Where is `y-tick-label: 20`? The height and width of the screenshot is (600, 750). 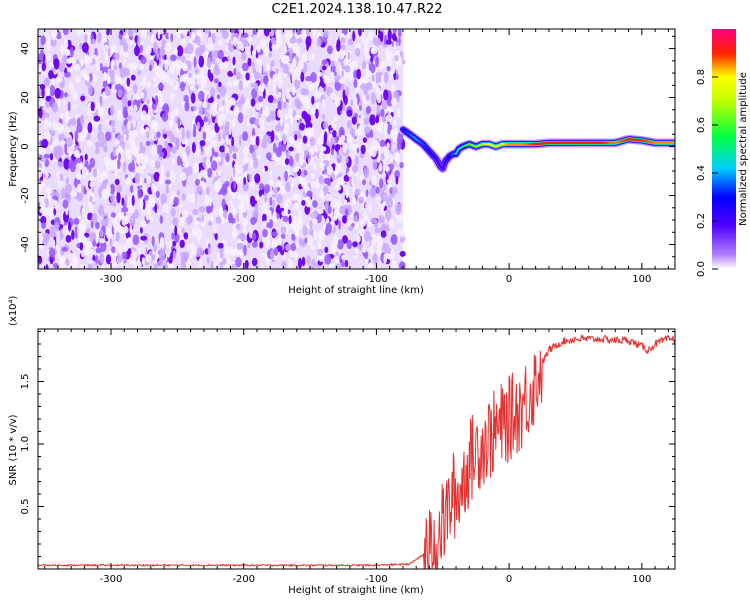
y-tick-label: 20 is located at coordinates (25, 97).